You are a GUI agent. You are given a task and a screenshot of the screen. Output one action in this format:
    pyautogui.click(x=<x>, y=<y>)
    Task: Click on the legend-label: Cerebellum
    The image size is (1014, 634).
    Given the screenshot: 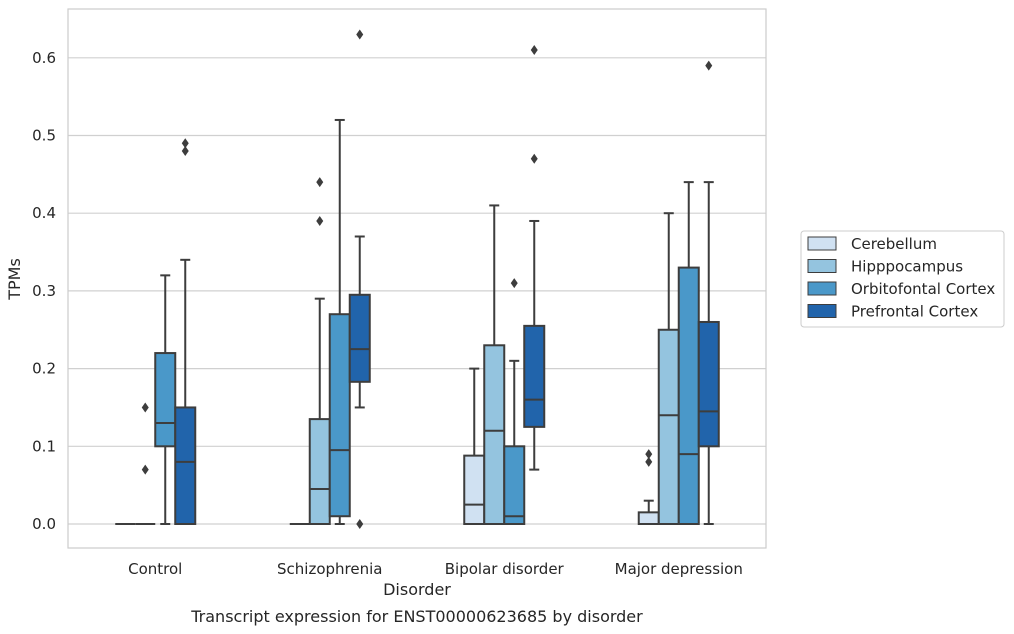 What is the action you would take?
    pyautogui.click(x=894, y=244)
    